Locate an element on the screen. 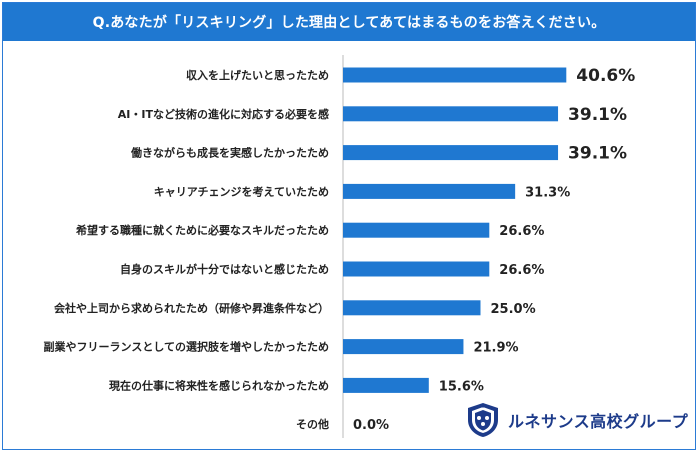  category-label: 自身のスキルが十分ではないと感じたため is located at coordinates (224, 269).